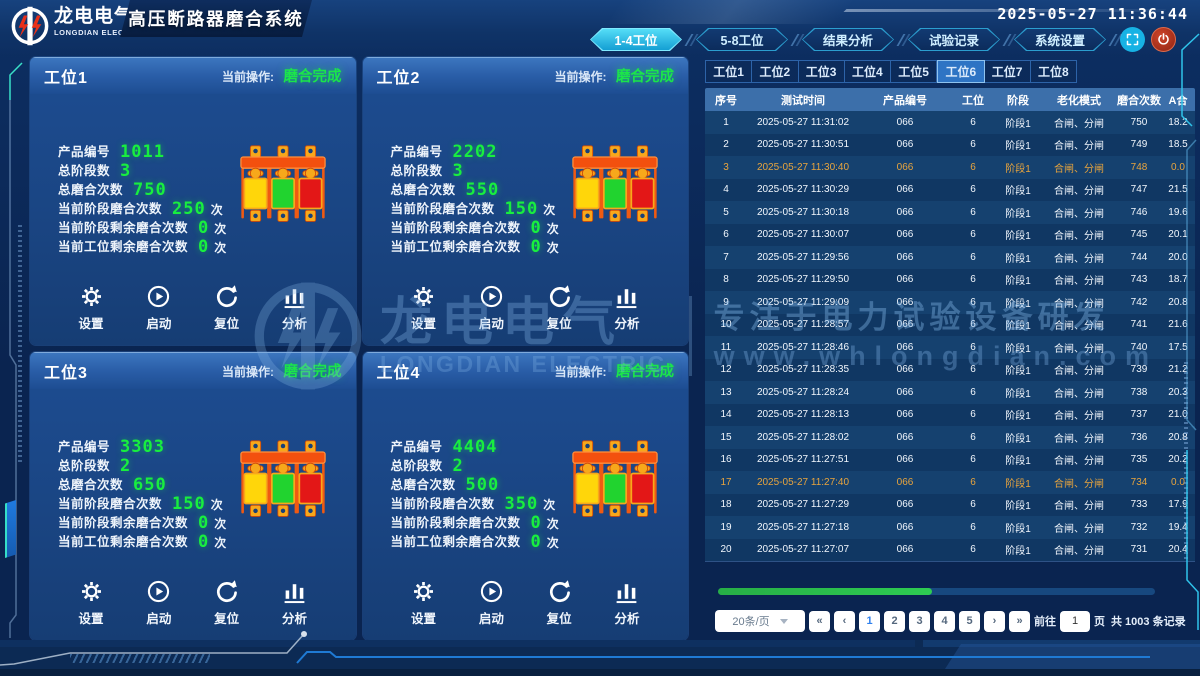 The height and width of the screenshot is (676, 1200). Describe the element at coordinates (1163, 39) in the screenshot. I see `power-button` at that location.